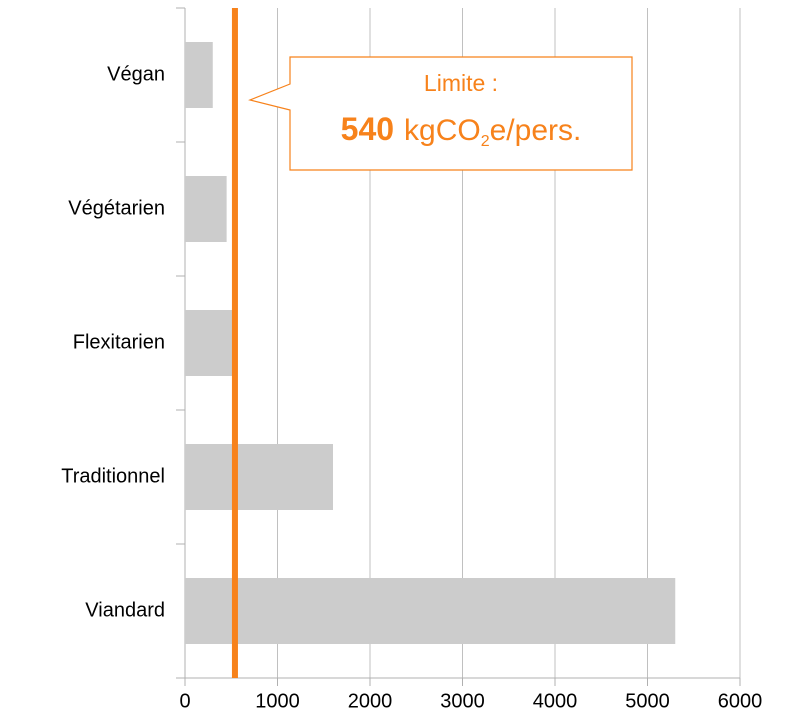 This screenshot has height=727, width=788. Describe the element at coordinates (184, 701) in the screenshot. I see `x-tick-label: 0` at that location.